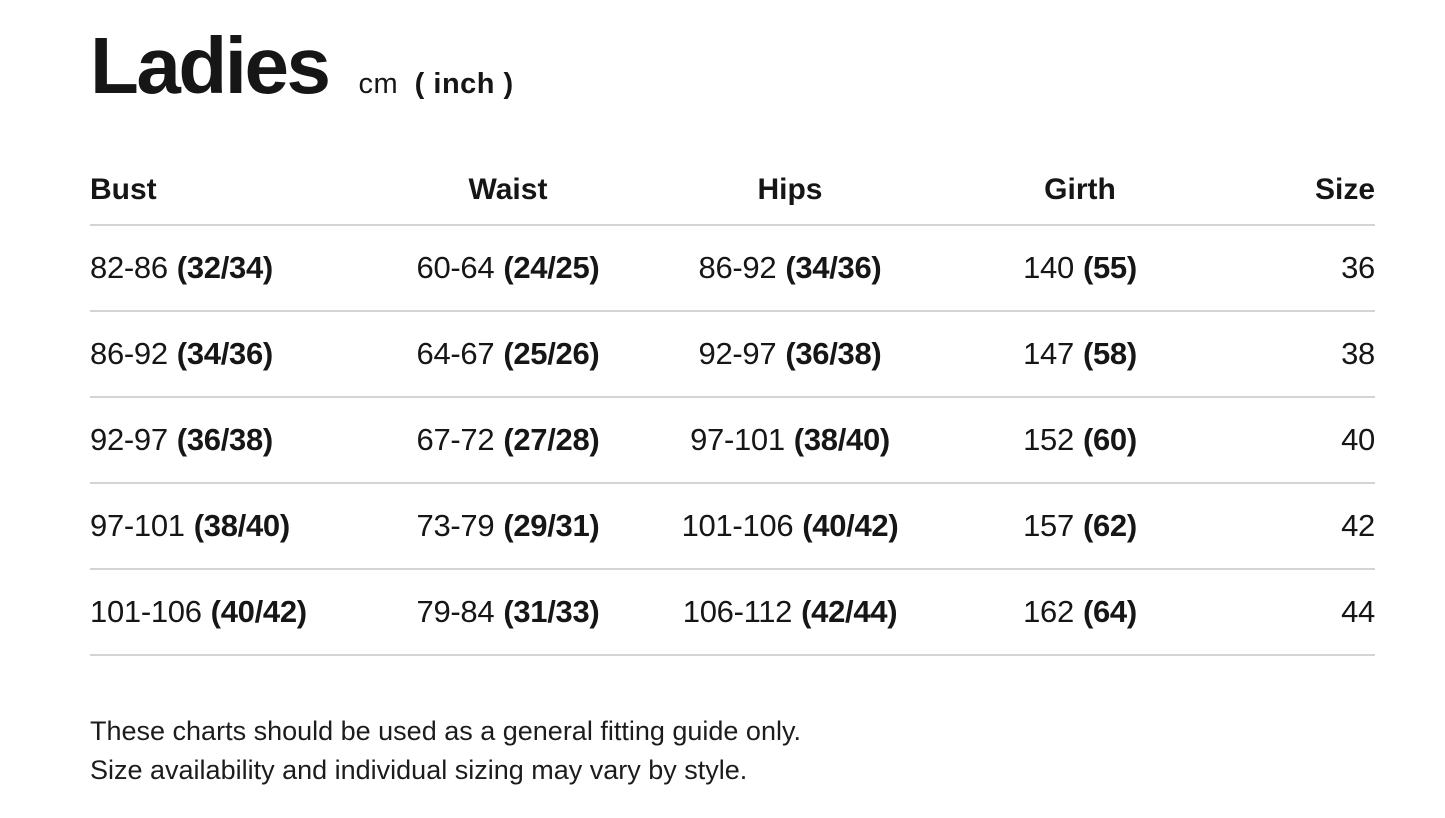  Describe the element at coordinates (737, 267) in the screenshot. I see `hips-cm-value: 86-92` at that location.